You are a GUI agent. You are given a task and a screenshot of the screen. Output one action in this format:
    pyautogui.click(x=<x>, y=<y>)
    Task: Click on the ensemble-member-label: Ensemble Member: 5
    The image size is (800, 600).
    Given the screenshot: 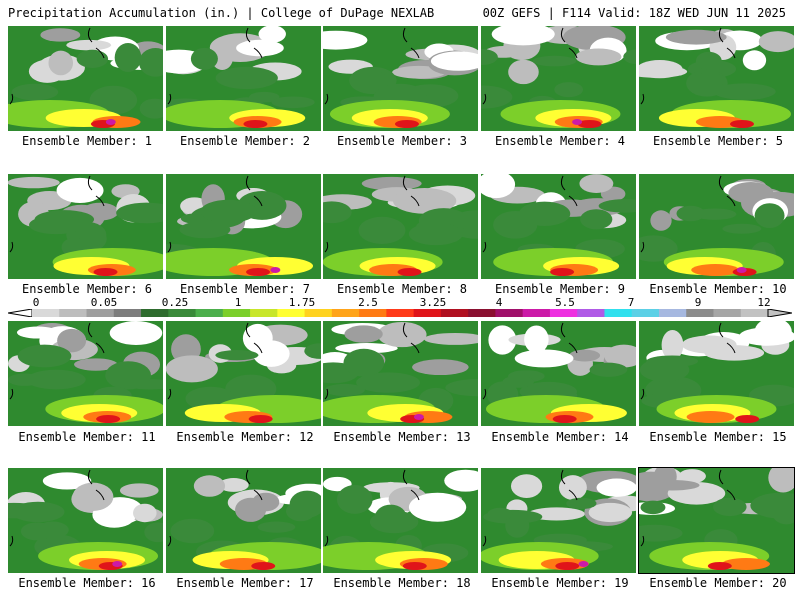 What is the action you would take?
    pyautogui.click(x=718, y=141)
    